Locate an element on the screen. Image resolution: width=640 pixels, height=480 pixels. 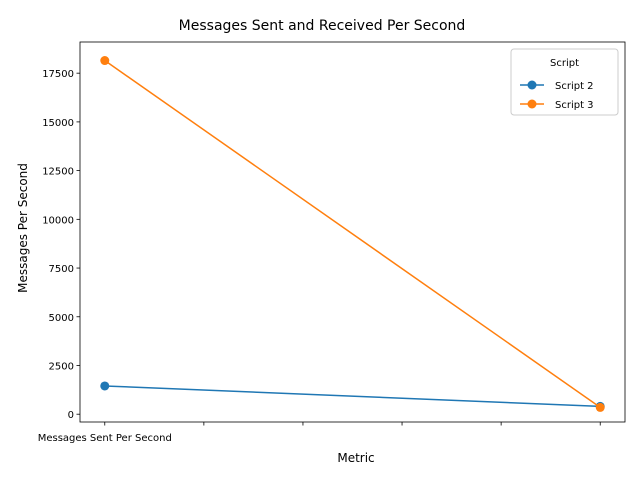
legend-box is located at coordinates (564, 82).